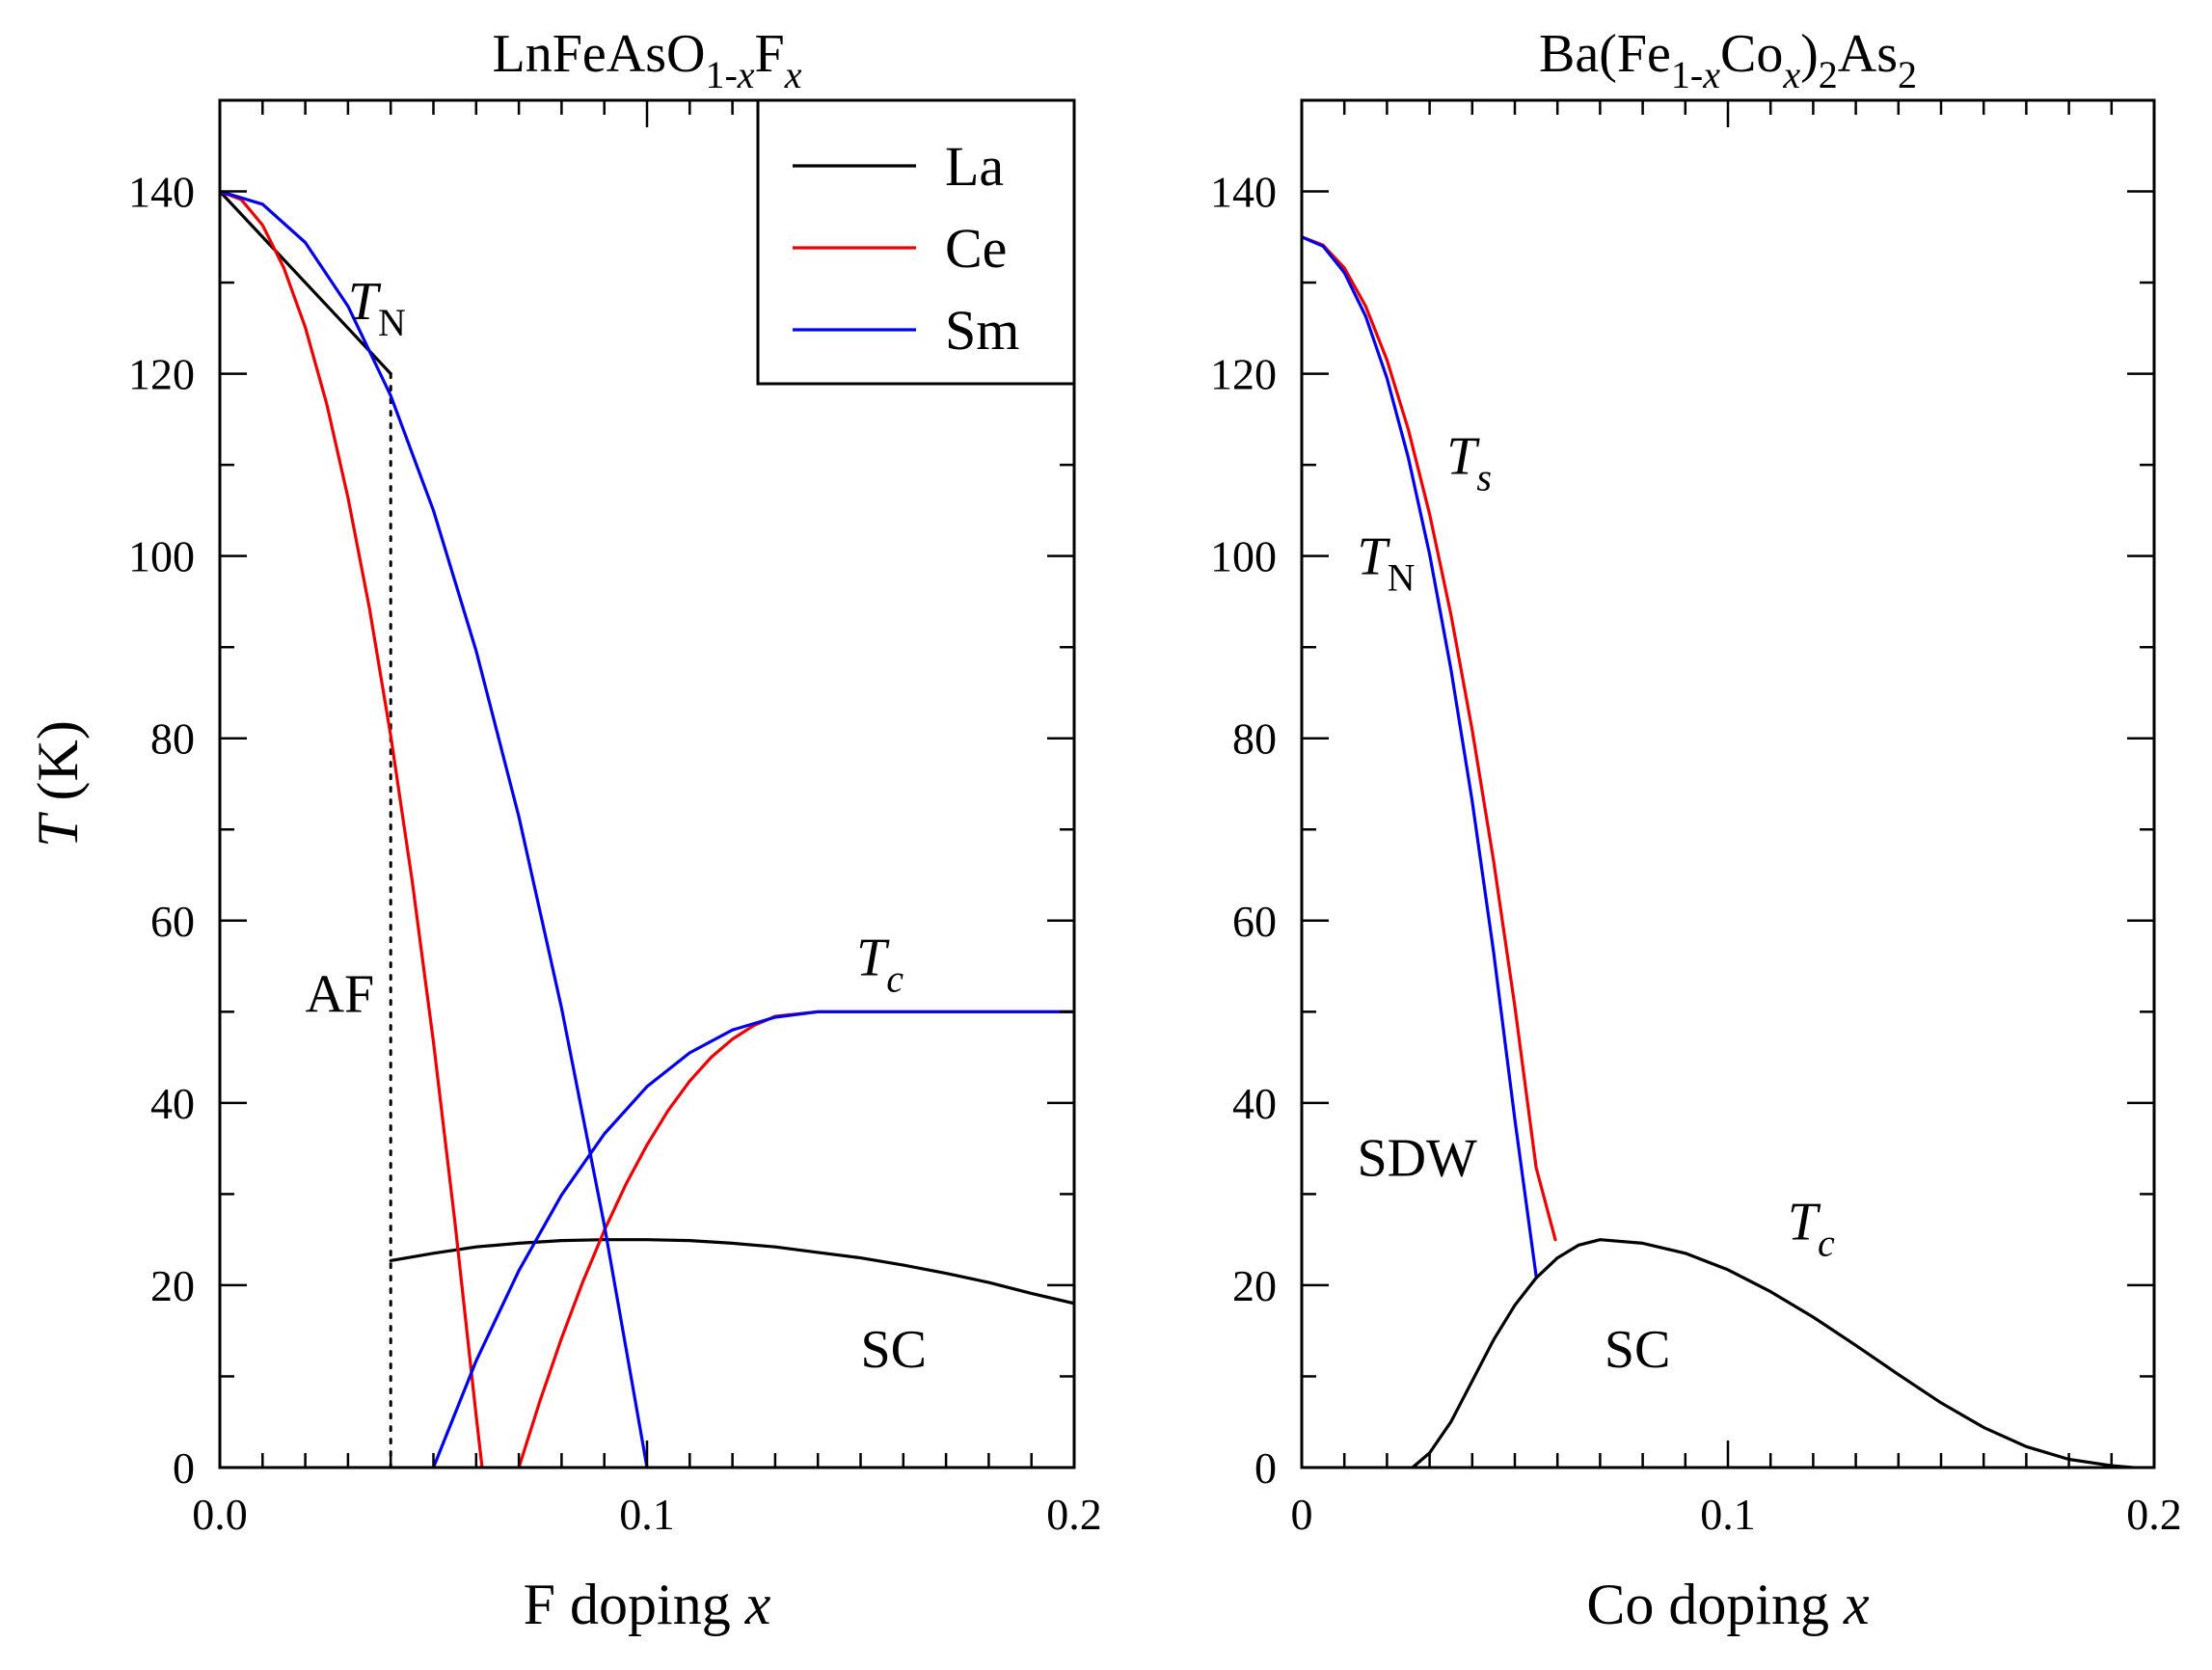  I want to click on x-tick-label: 0.0, so click(220, 1515).